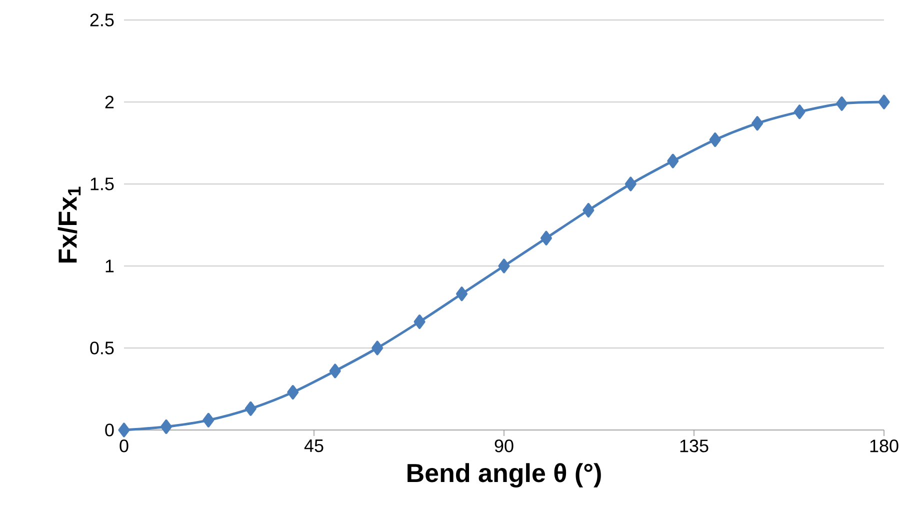 The height and width of the screenshot is (531, 919). Describe the element at coordinates (124, 446) in the screenshot. I see `x-tick-label: 0` at that location.